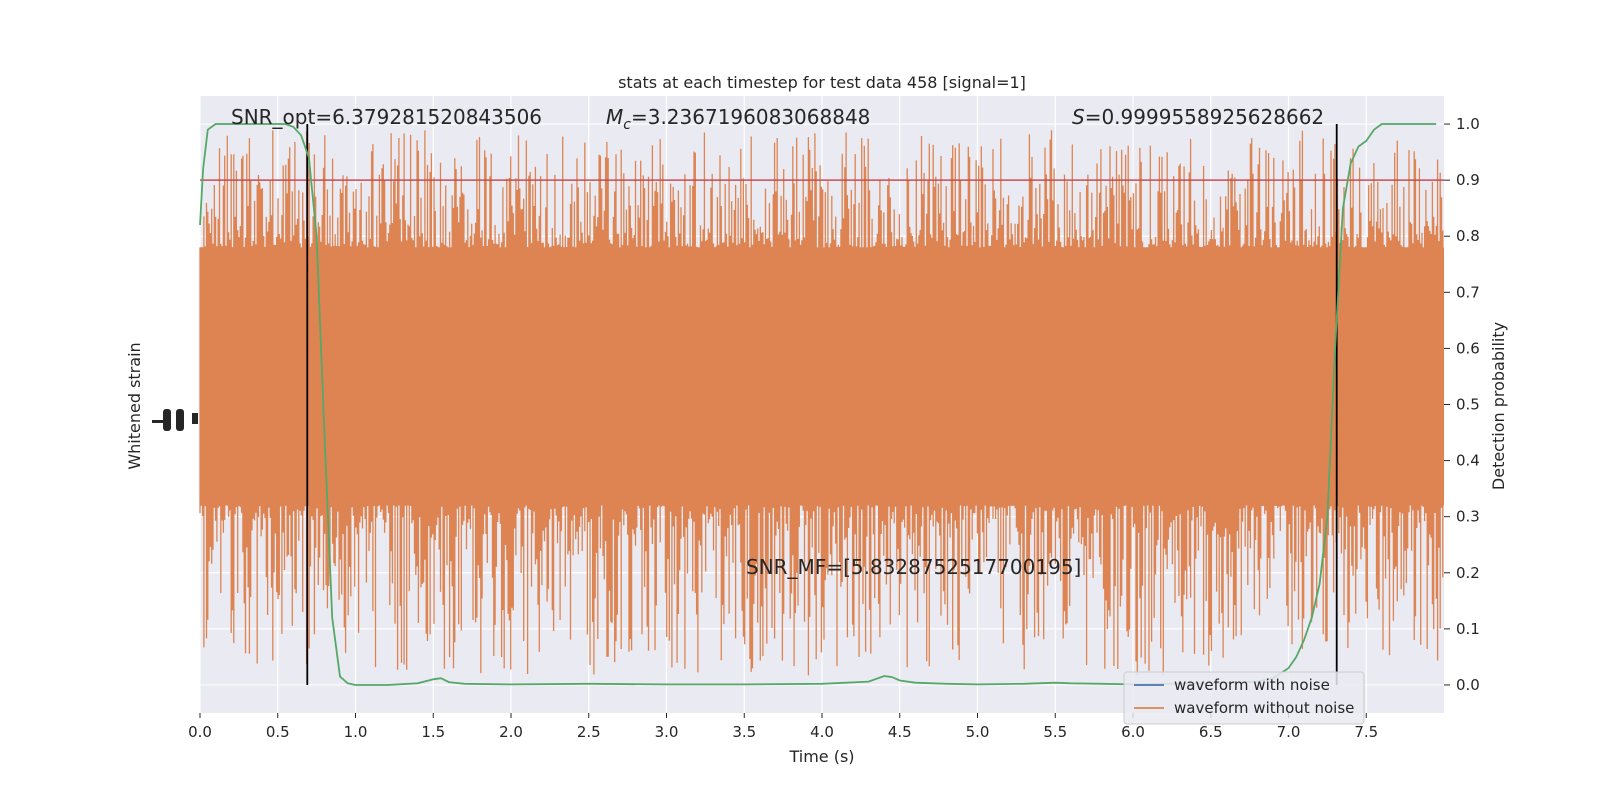 The image size is (1600, 800). I want to click on y-tick-label-10: 1.0, so click(1468, 124).